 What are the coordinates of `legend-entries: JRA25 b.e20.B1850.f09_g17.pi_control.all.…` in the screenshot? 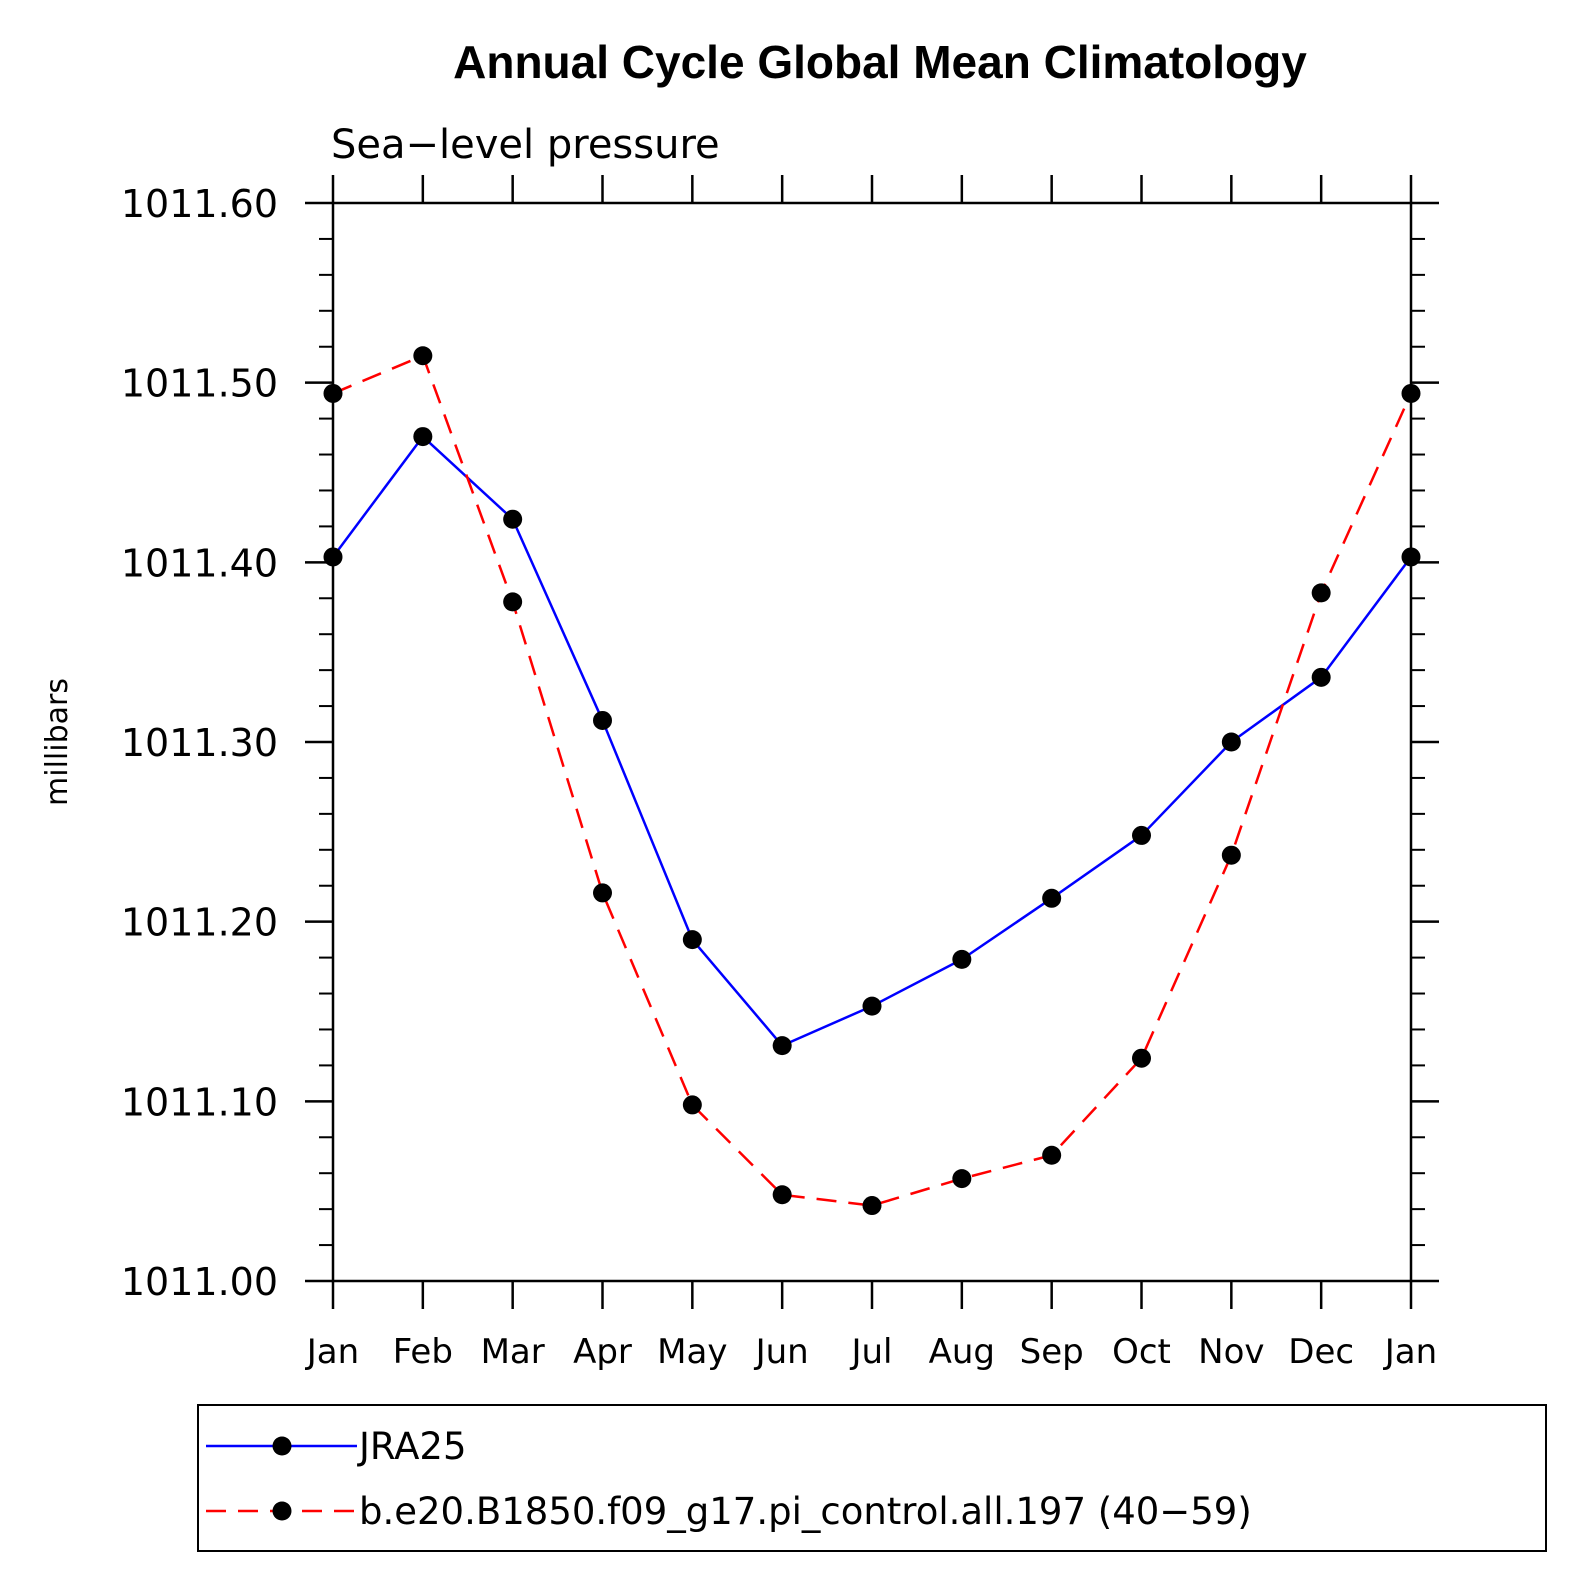 It's located at (729, 1479).